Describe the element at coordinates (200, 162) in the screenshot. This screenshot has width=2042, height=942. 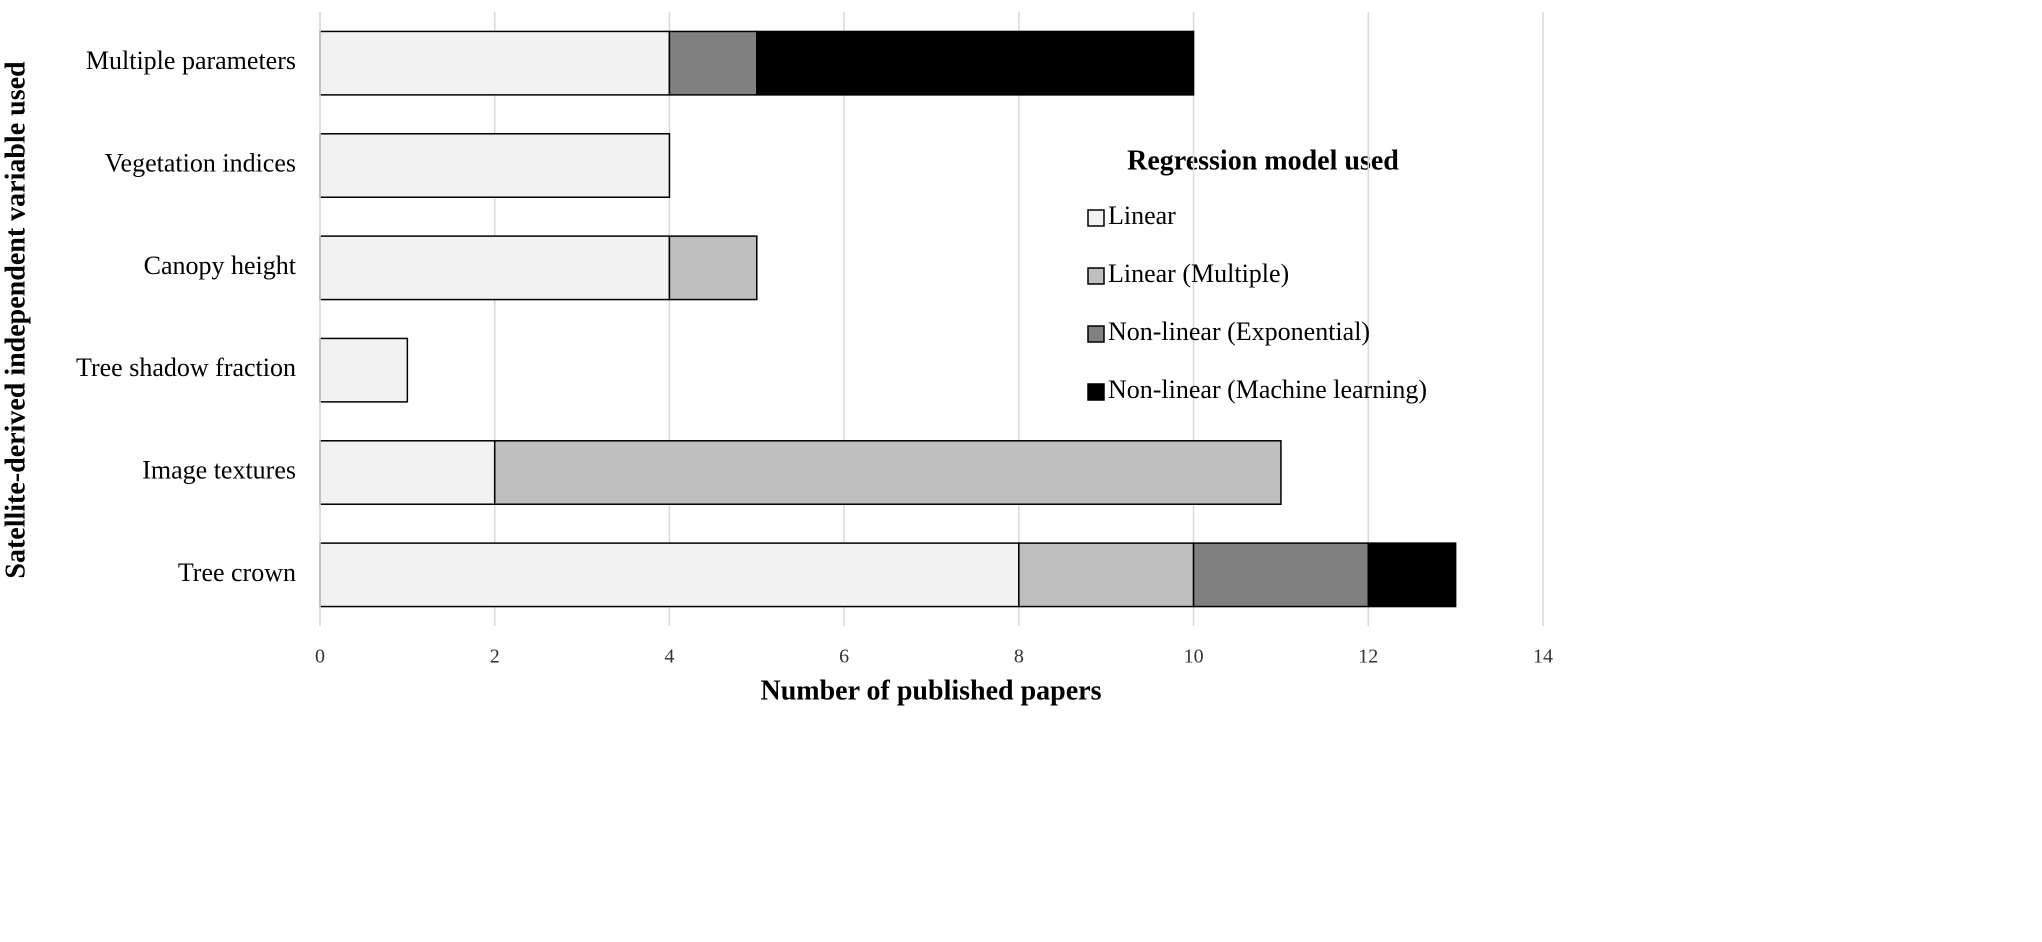
I see `y-tick-label: Vegetation indices` at that location.